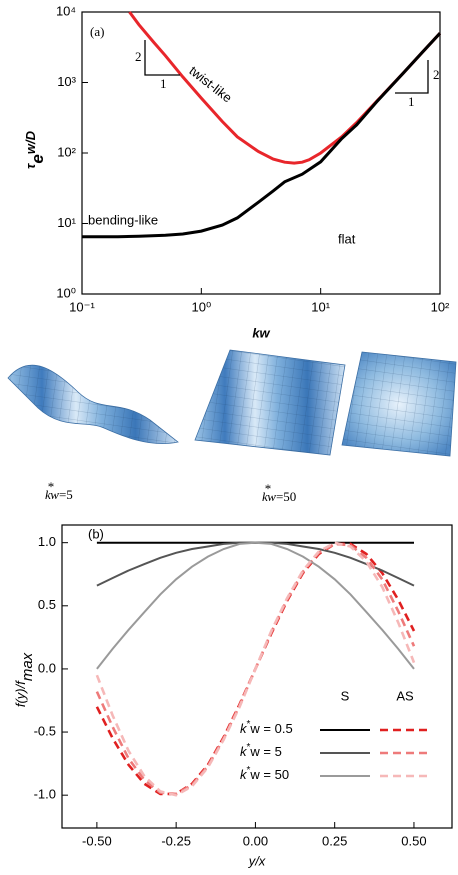 This screenshot has height=875, width=458. Describe the element at coordinates (413, 840) in the screenshot. I see `x-tick-label: 0.50` at that location.